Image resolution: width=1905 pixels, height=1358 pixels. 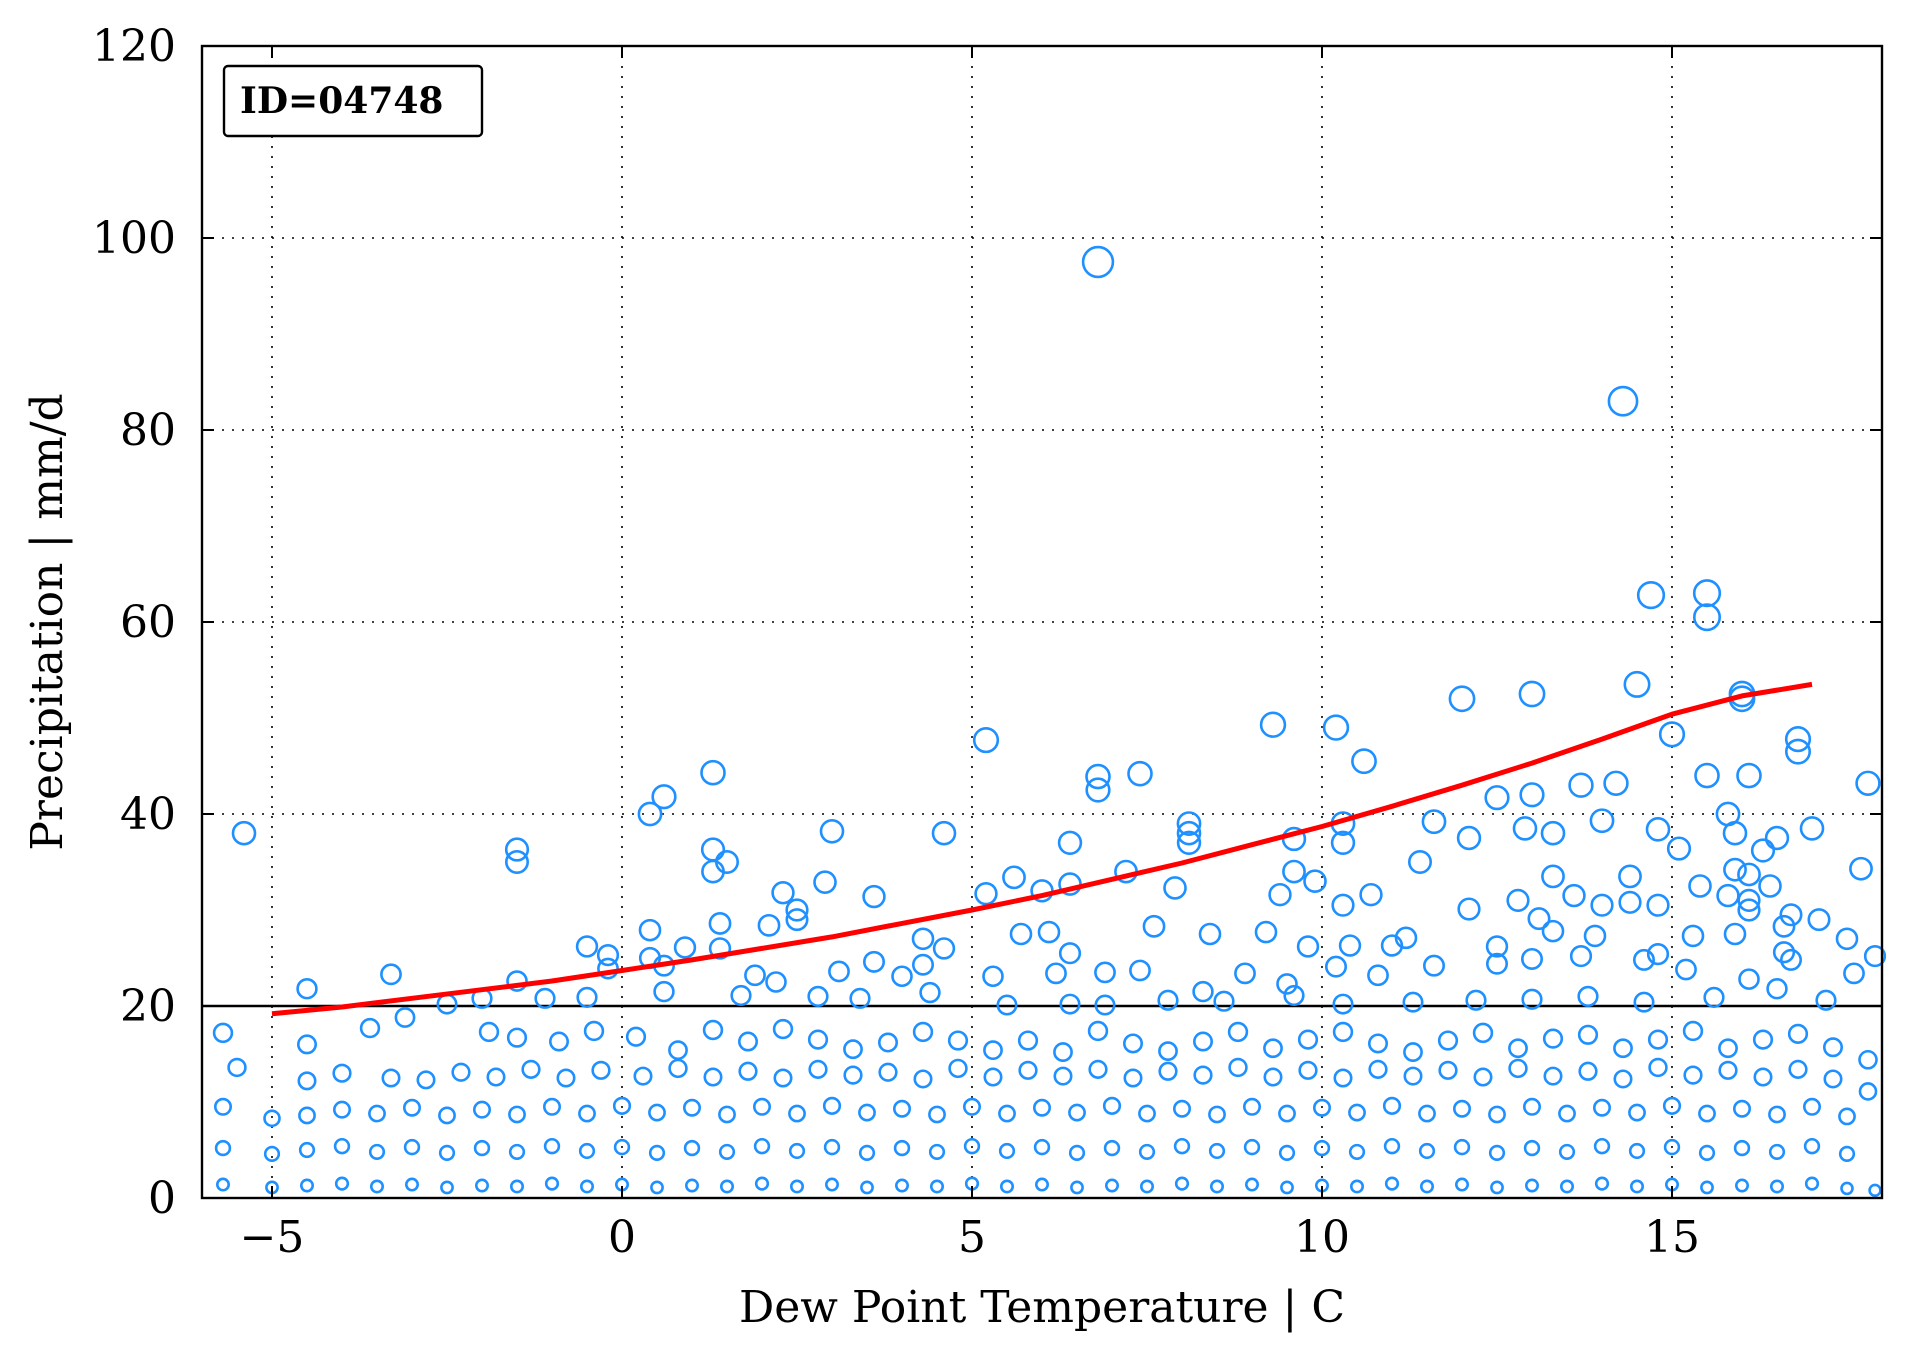 What do you see at coordinates (353, 101) in the screenshot?
I see `id-annotation: ID=04748` at bounding box center [353, 101].